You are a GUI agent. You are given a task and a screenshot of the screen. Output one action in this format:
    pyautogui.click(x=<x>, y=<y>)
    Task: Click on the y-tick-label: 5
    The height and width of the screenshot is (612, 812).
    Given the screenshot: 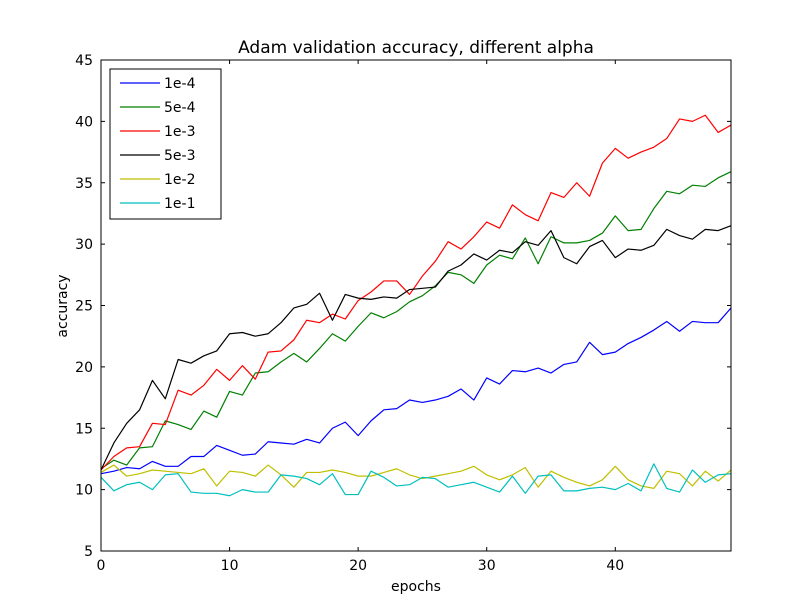 What is the action you would take?
    pyautogui.click(x=88, y=552)
    